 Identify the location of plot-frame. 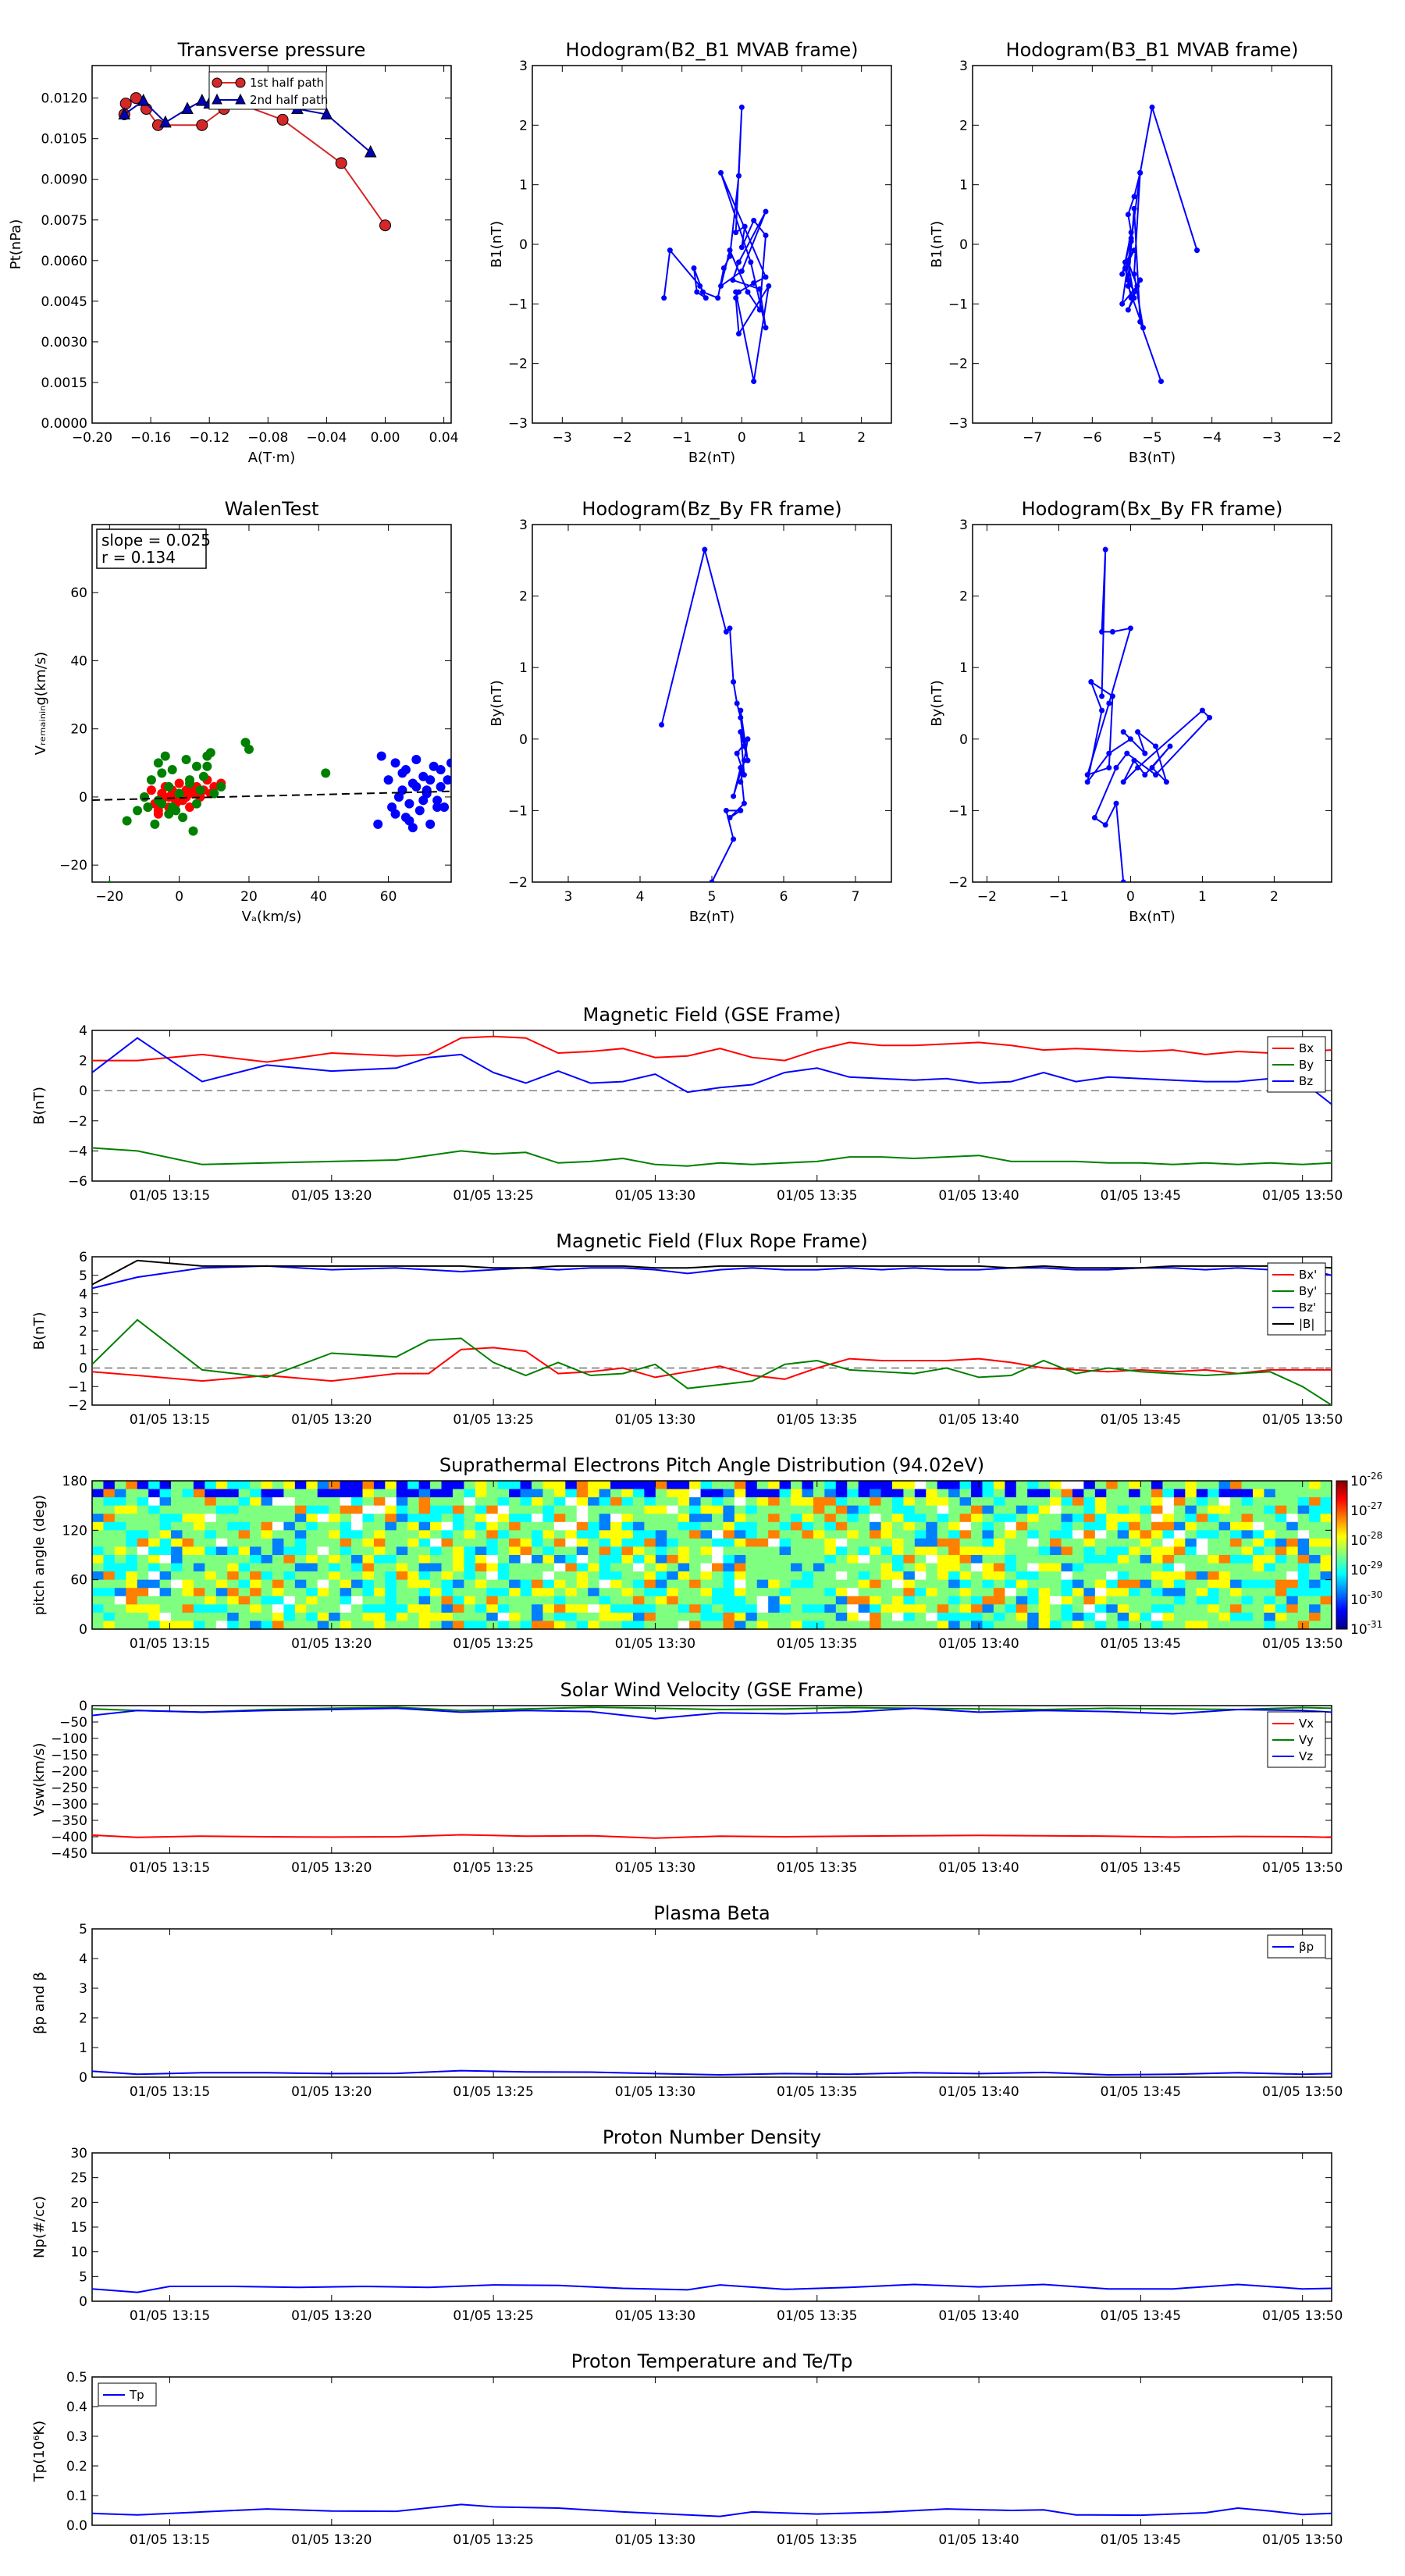
(271, 703).